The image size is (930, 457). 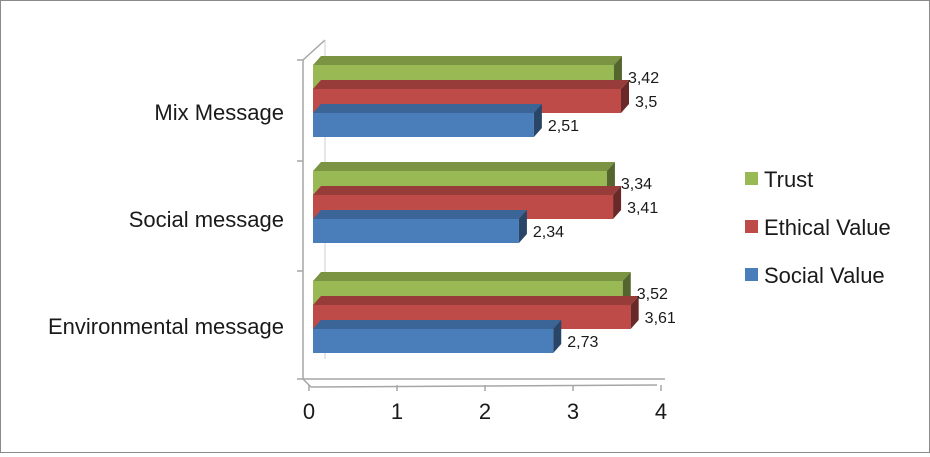 What do you see at coordinates (643, 78) in the screenshot?
I see `data-label: 3,42` at bounding box center [643, 78].